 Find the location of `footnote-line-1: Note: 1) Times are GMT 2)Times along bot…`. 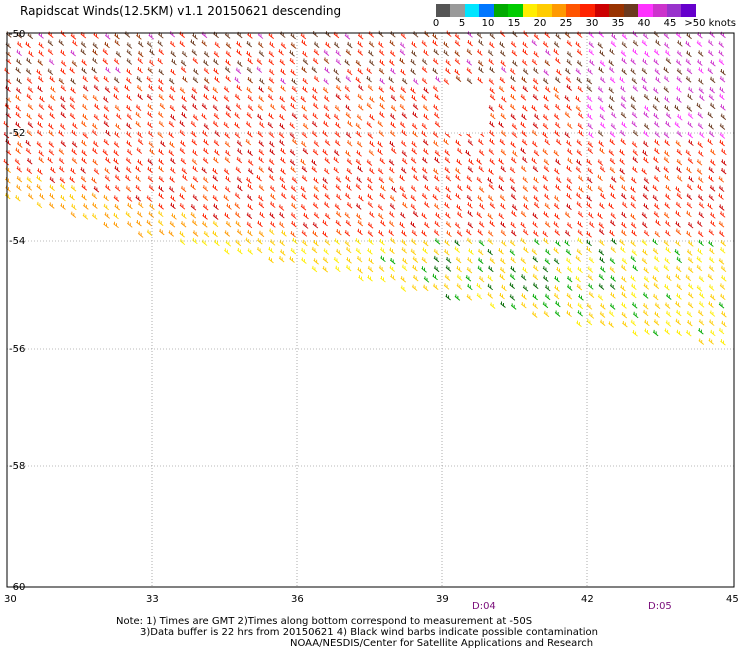

footnote-line-1: Note: 1) Times are GMT 2)Times along bot… is located at coordinates (324, 621).